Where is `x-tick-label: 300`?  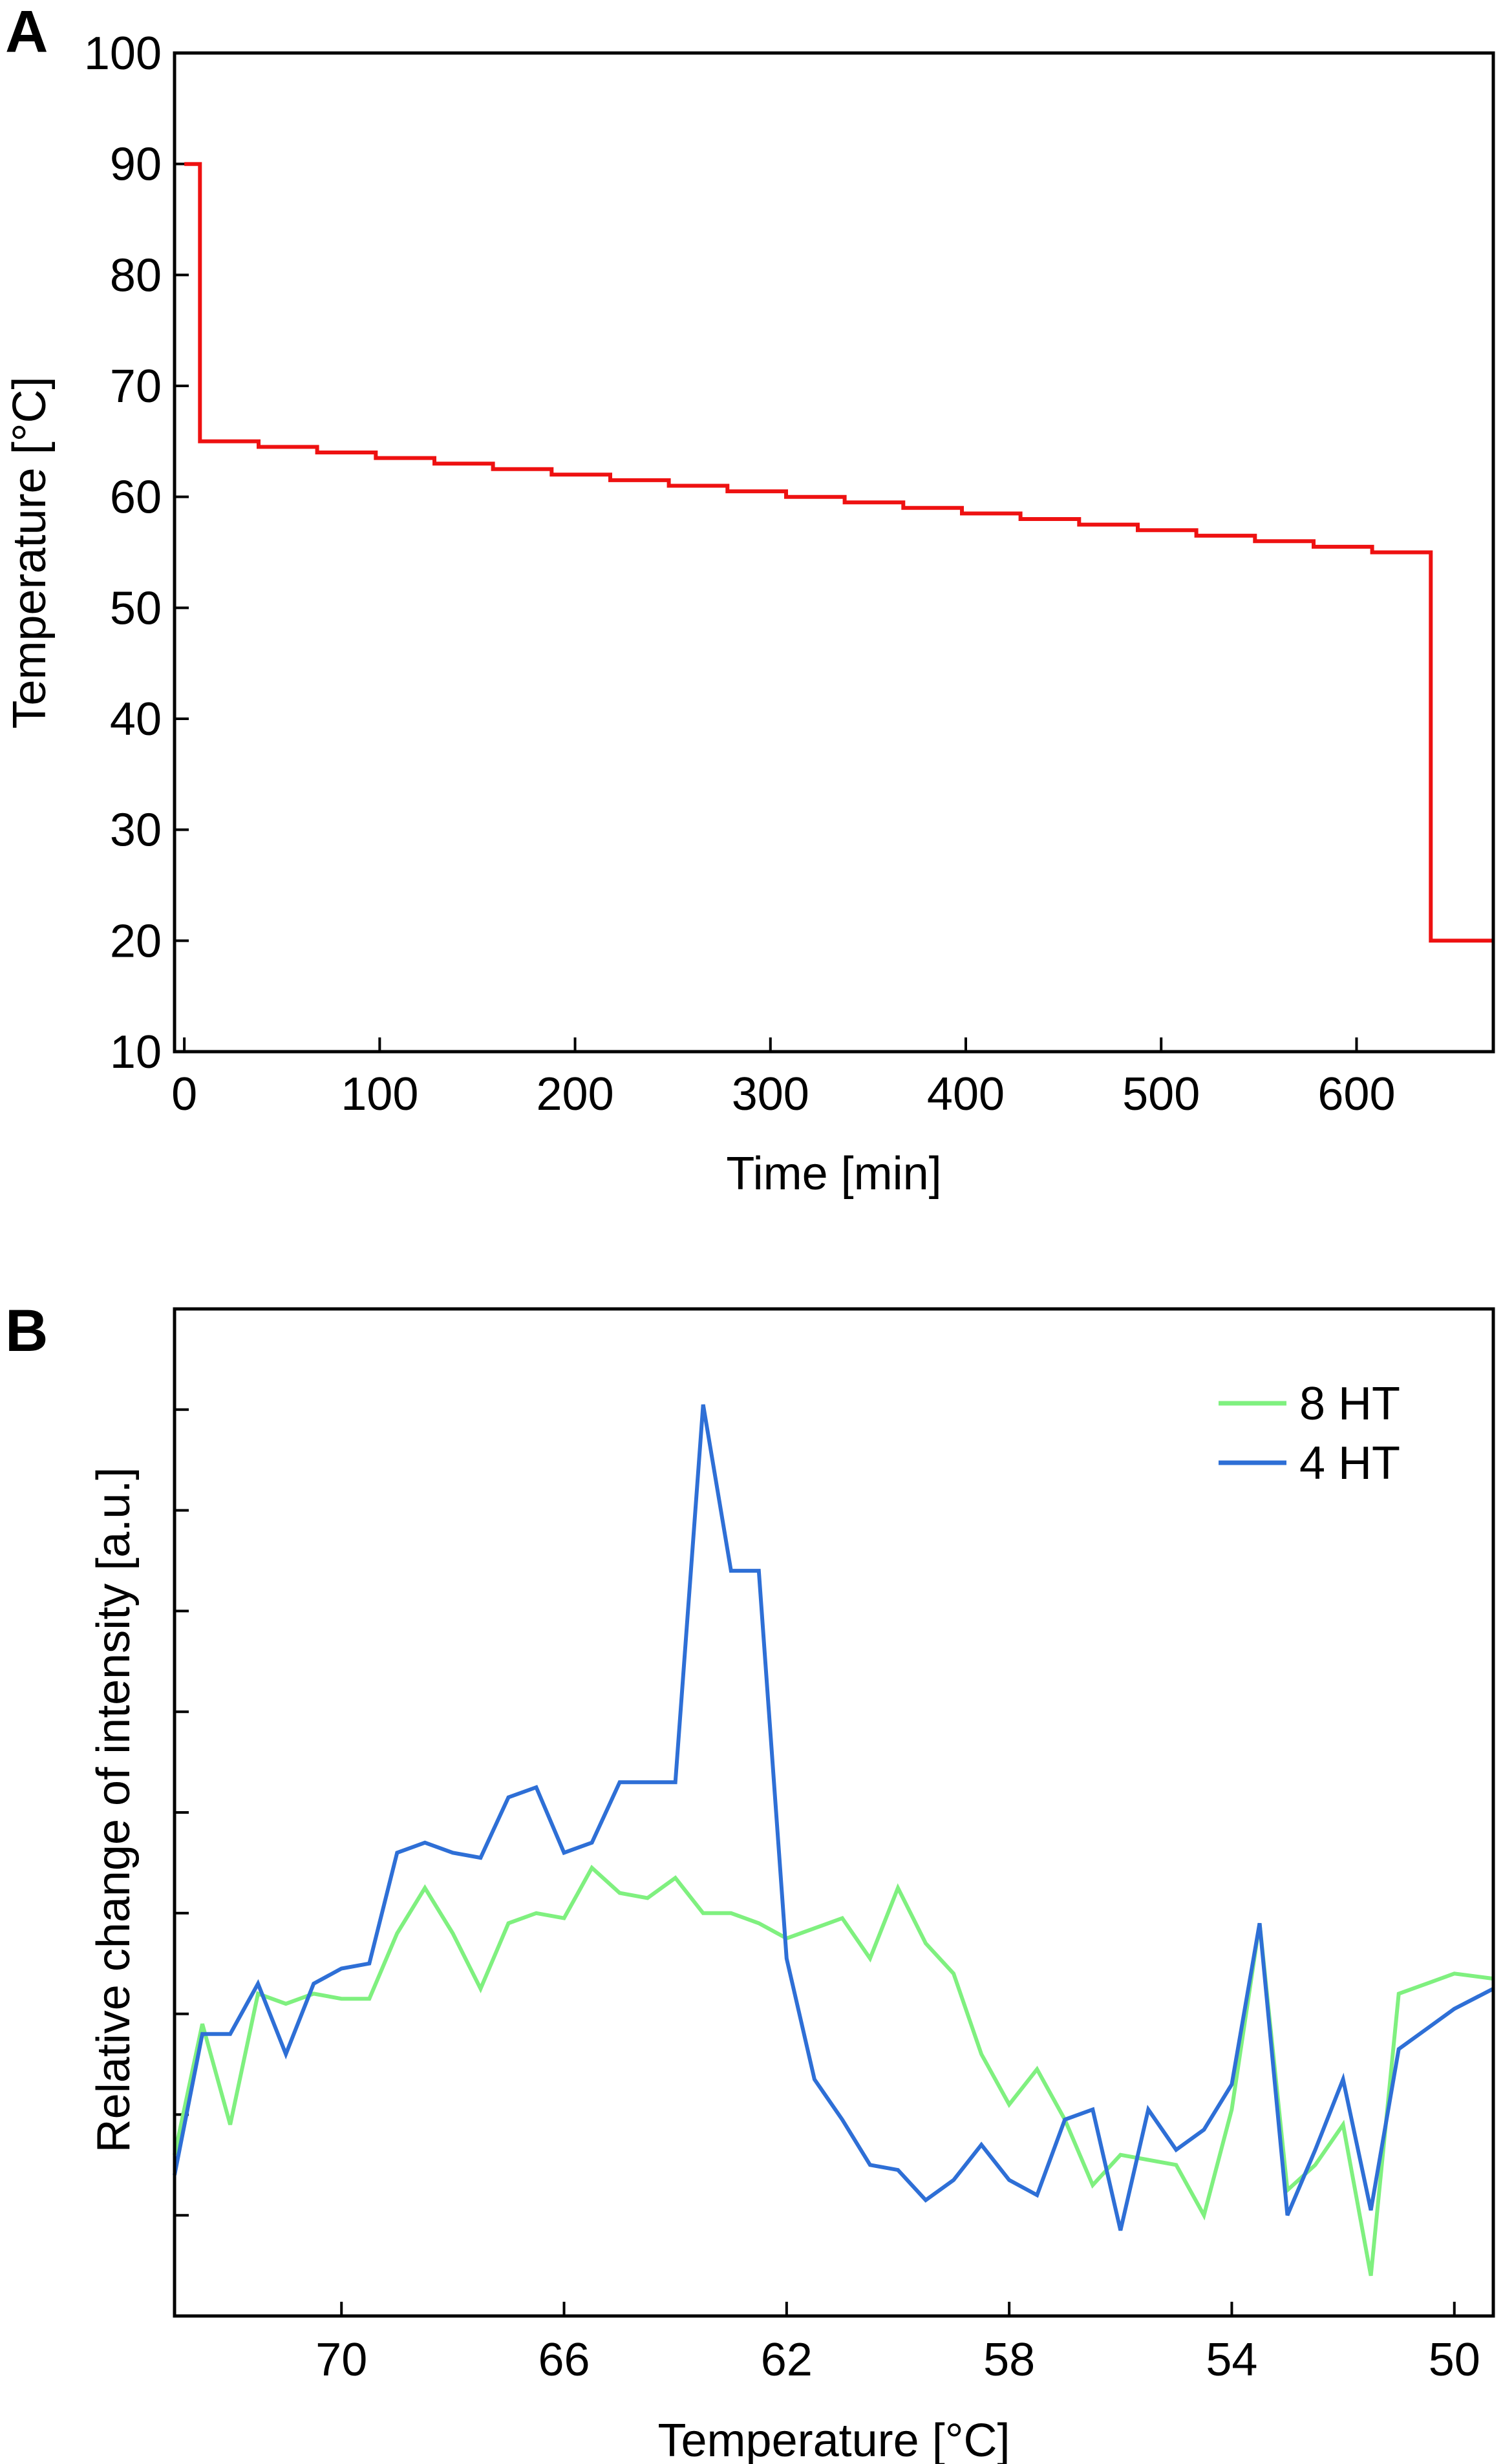 x-tick-label: 300 is located at coordinates (770, 1094).